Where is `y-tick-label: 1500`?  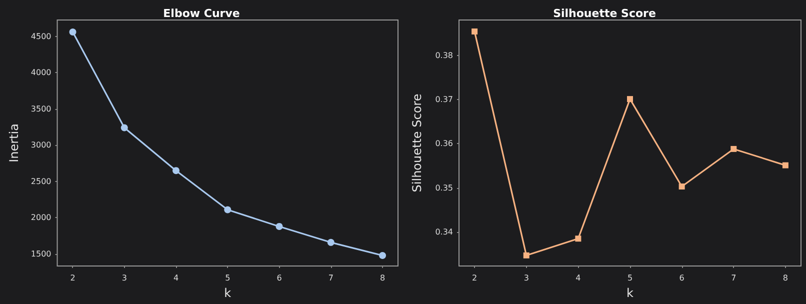 y-tick-label: 1500 is located at coordinates (41, 254).